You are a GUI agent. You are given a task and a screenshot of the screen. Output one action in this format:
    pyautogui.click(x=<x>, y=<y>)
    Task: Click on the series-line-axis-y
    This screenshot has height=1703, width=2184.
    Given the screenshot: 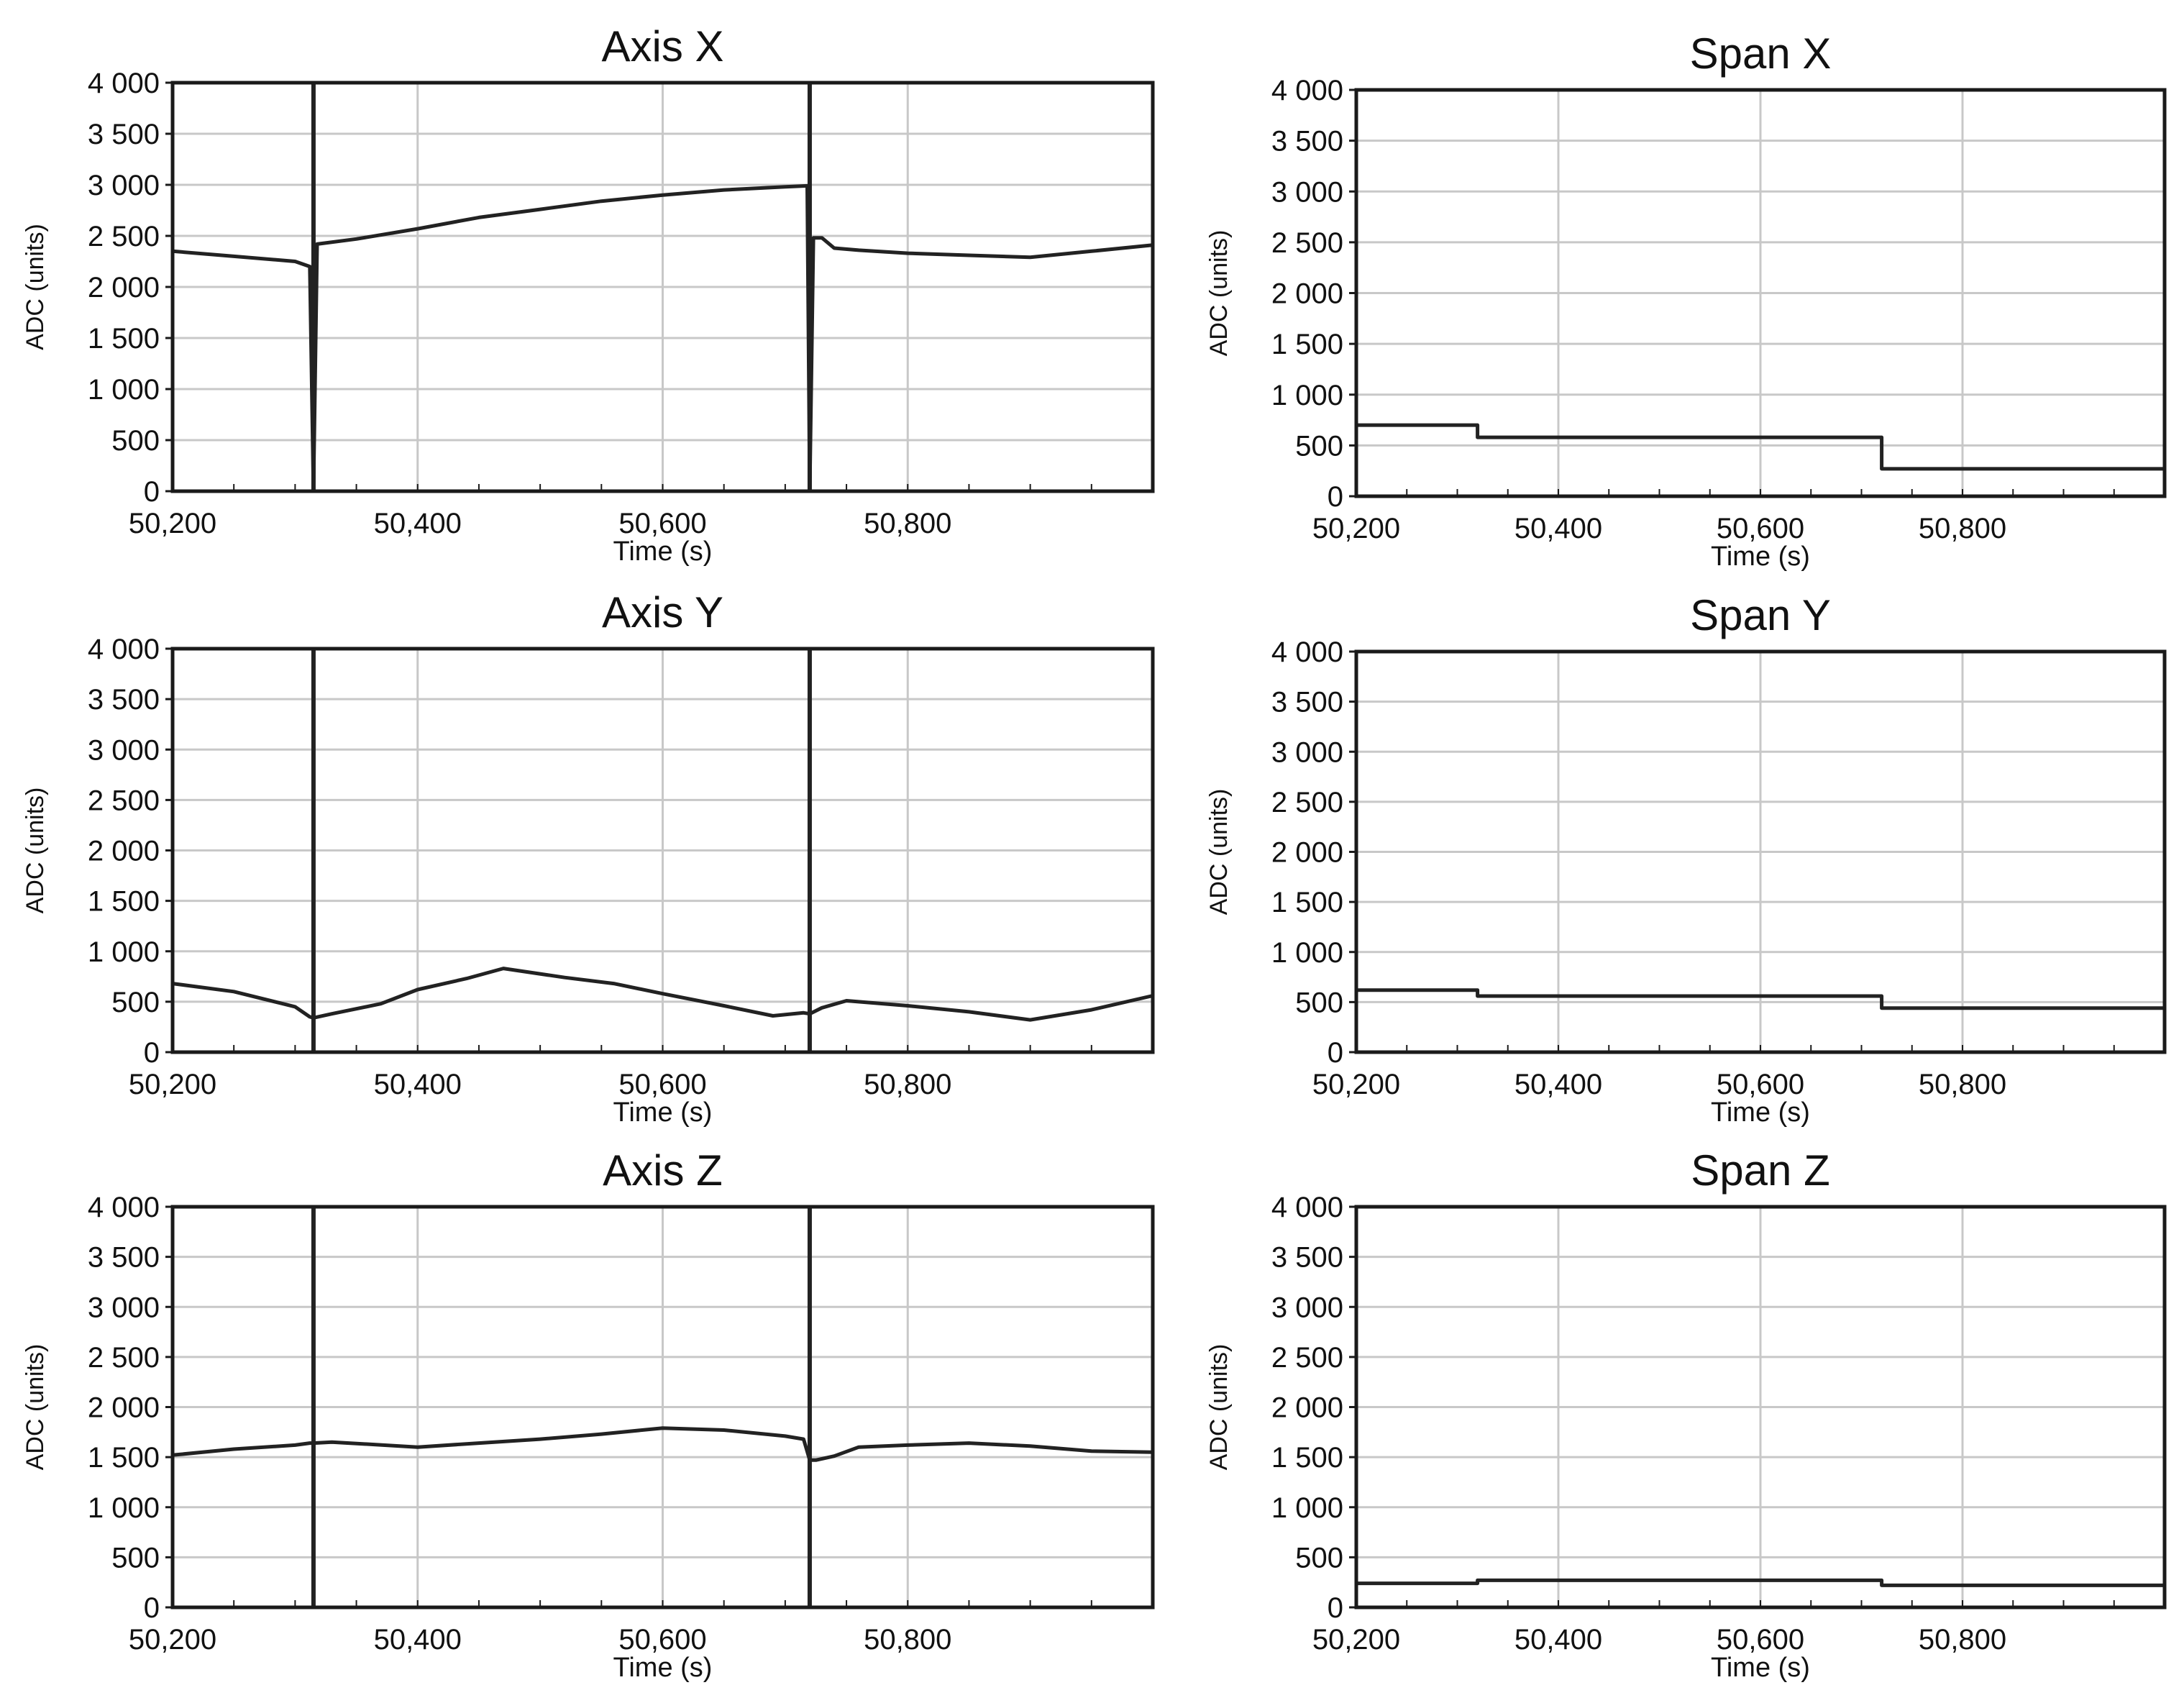 What is the action you would take?
    pyautogui.click(x=662, y=994)
    